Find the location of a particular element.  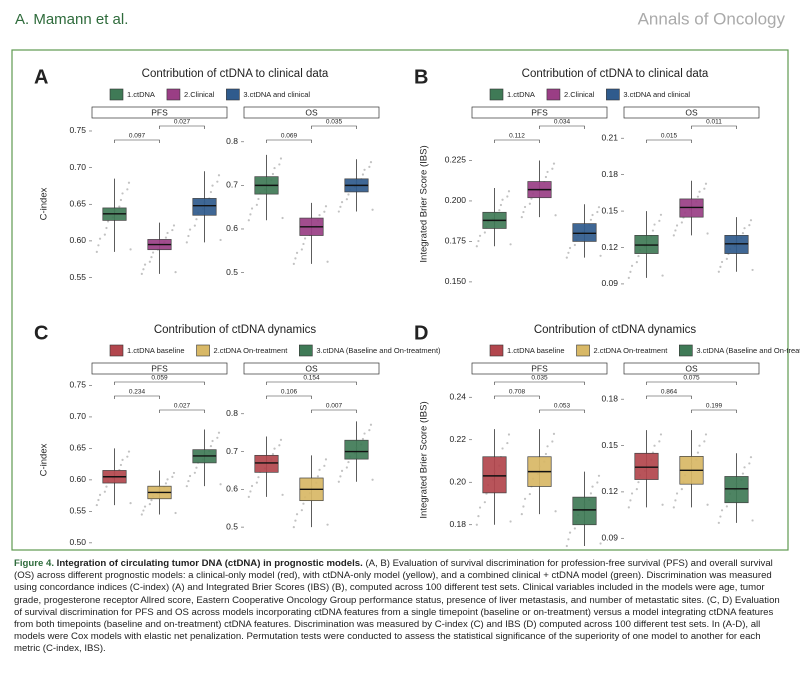

p-value: 0.027 is located at coordinates (182, 122).